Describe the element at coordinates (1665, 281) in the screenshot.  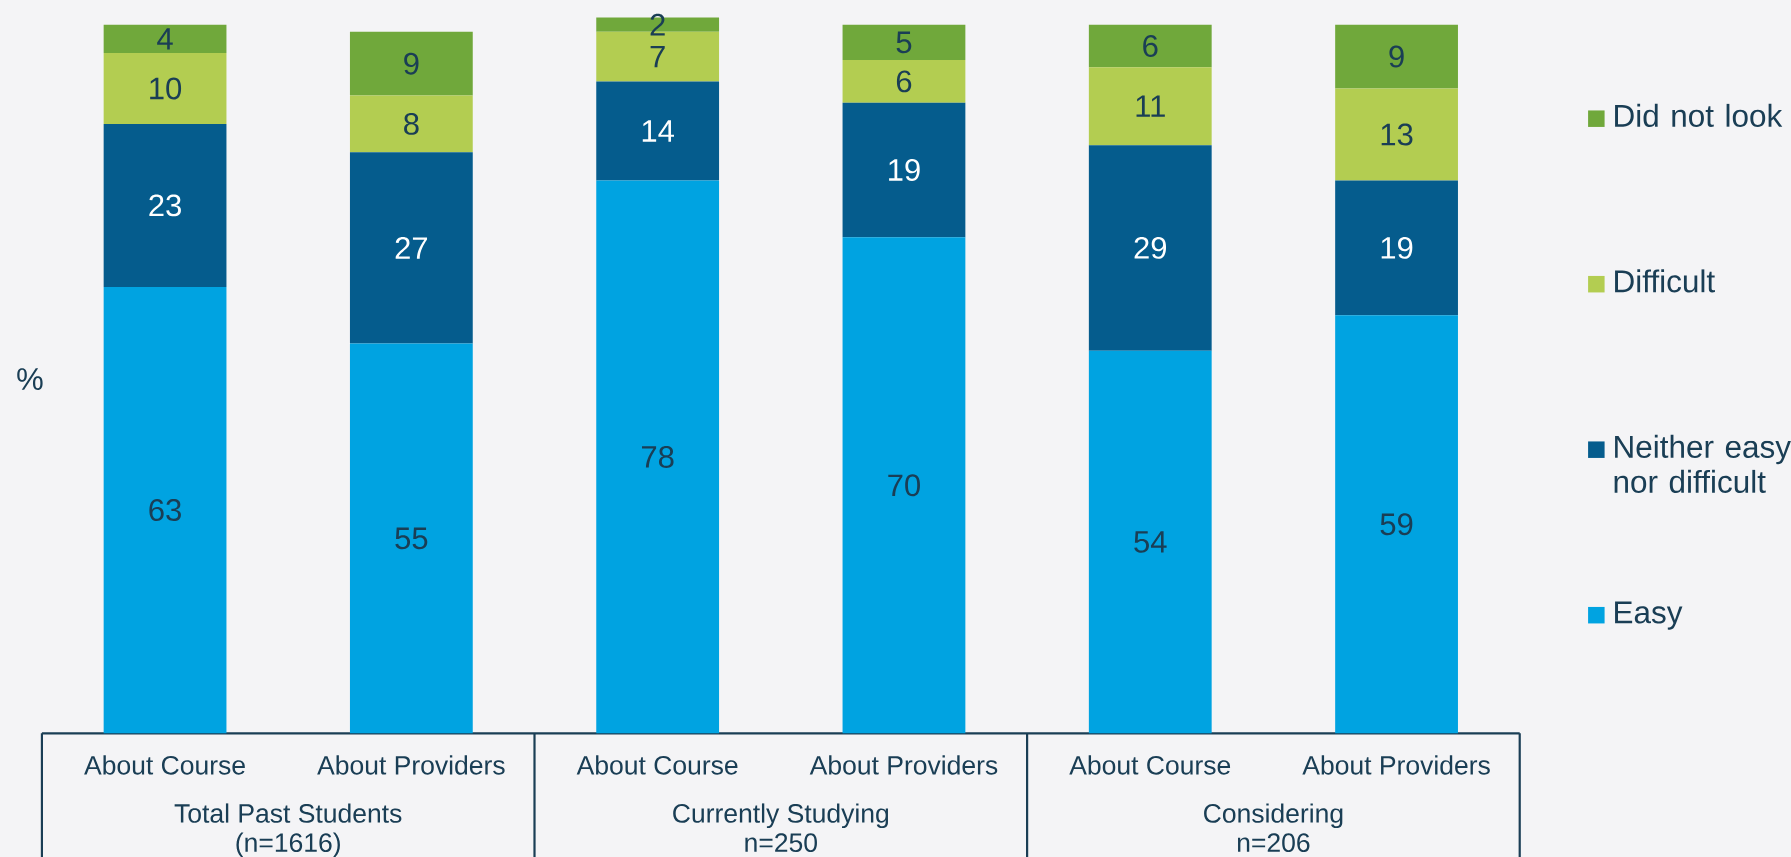
I see `legend-label: Difficult` at that location.